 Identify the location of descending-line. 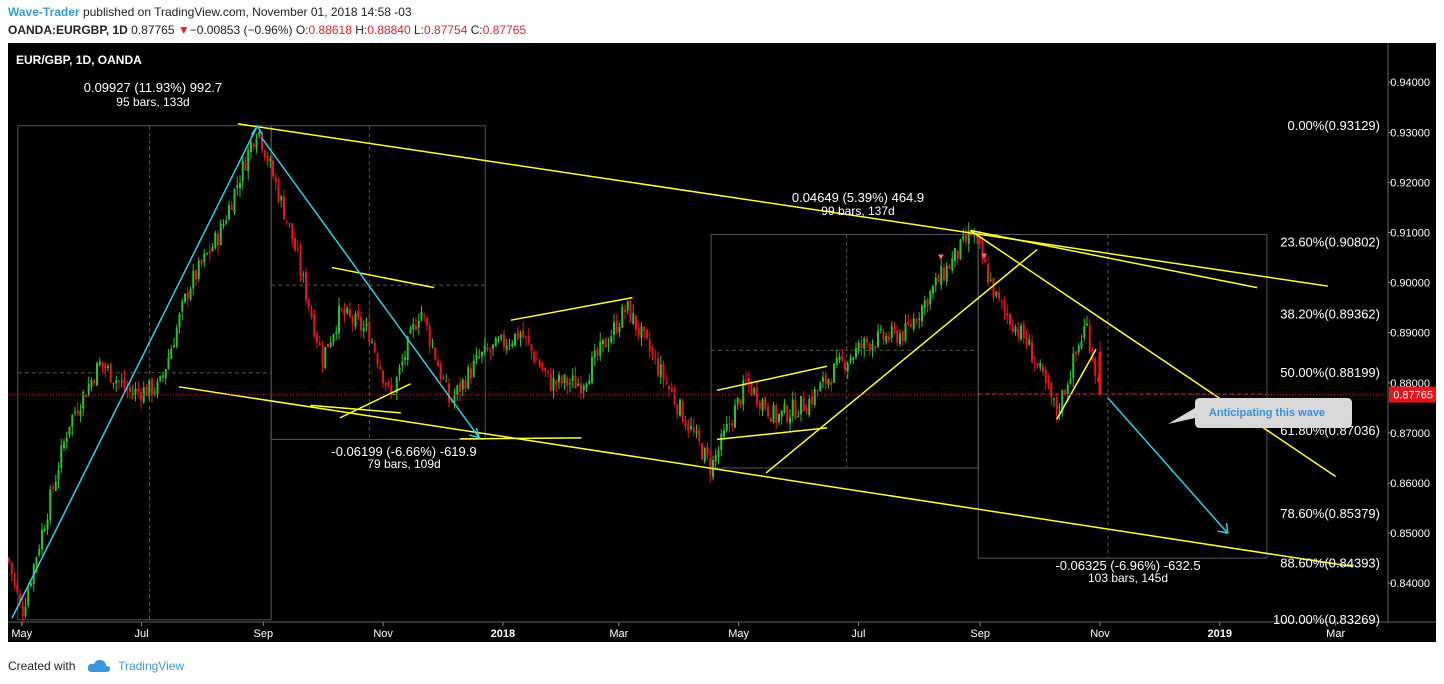
(1153, 353).